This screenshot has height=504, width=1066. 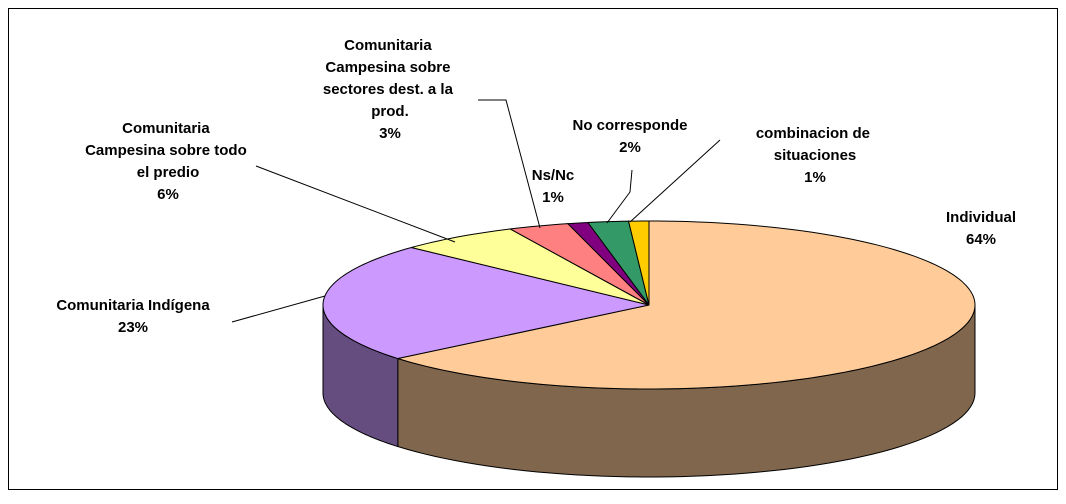 I want to click on data-label-value: 3%, so click(x=390, y=133).